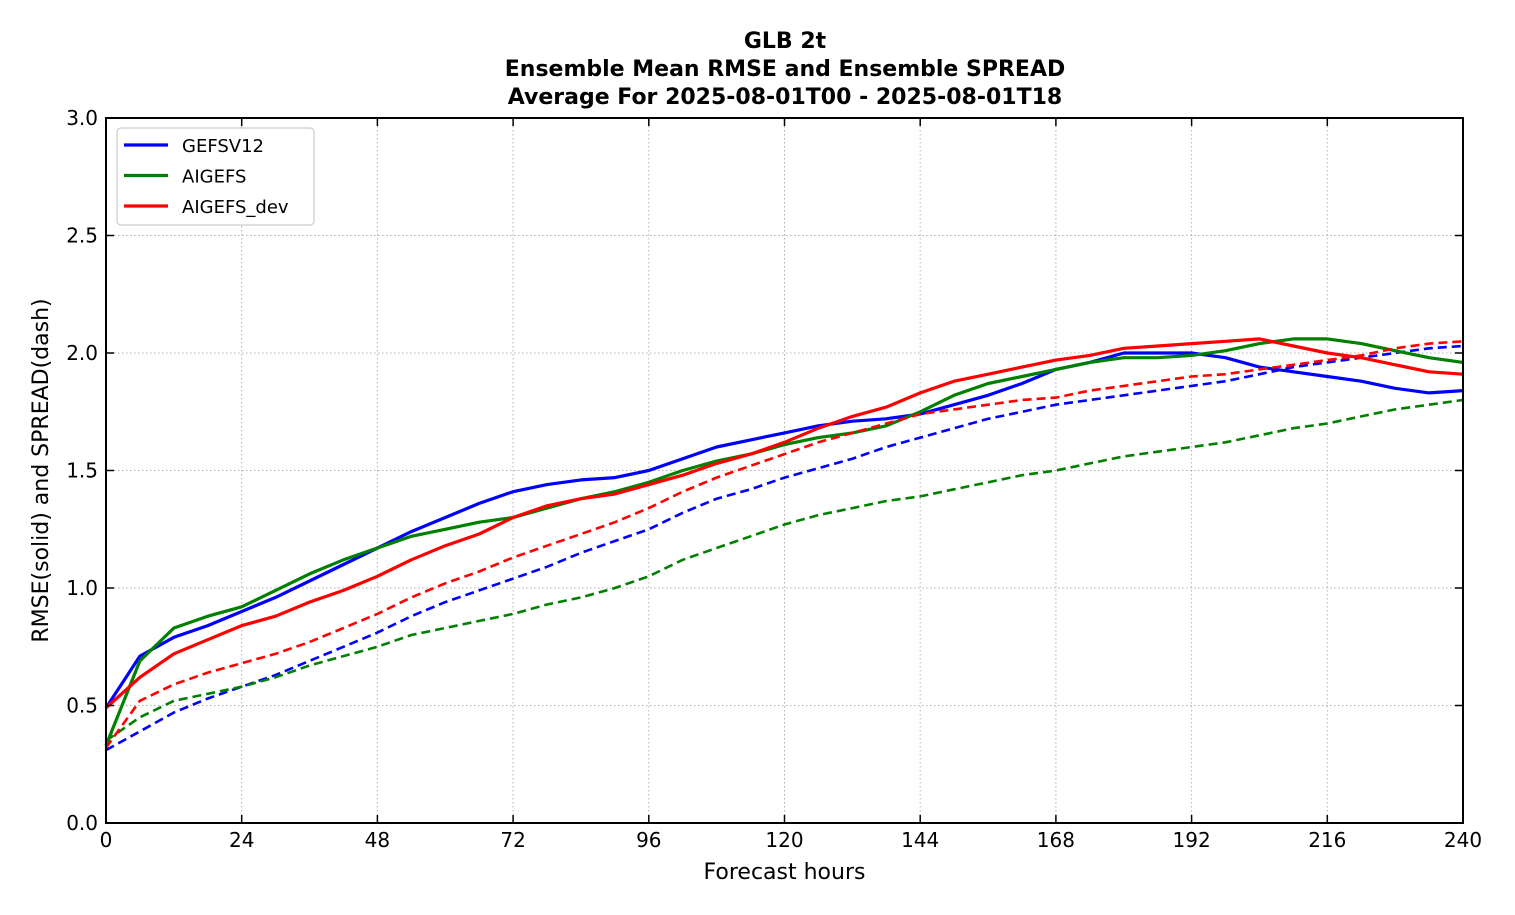 The width and height of the screenshot is (1515, 915). What do you see at coordinates (785, 872) in the screenshot?
I see `x-axis-label: Forecast hours` at bounding box center [785, 872].